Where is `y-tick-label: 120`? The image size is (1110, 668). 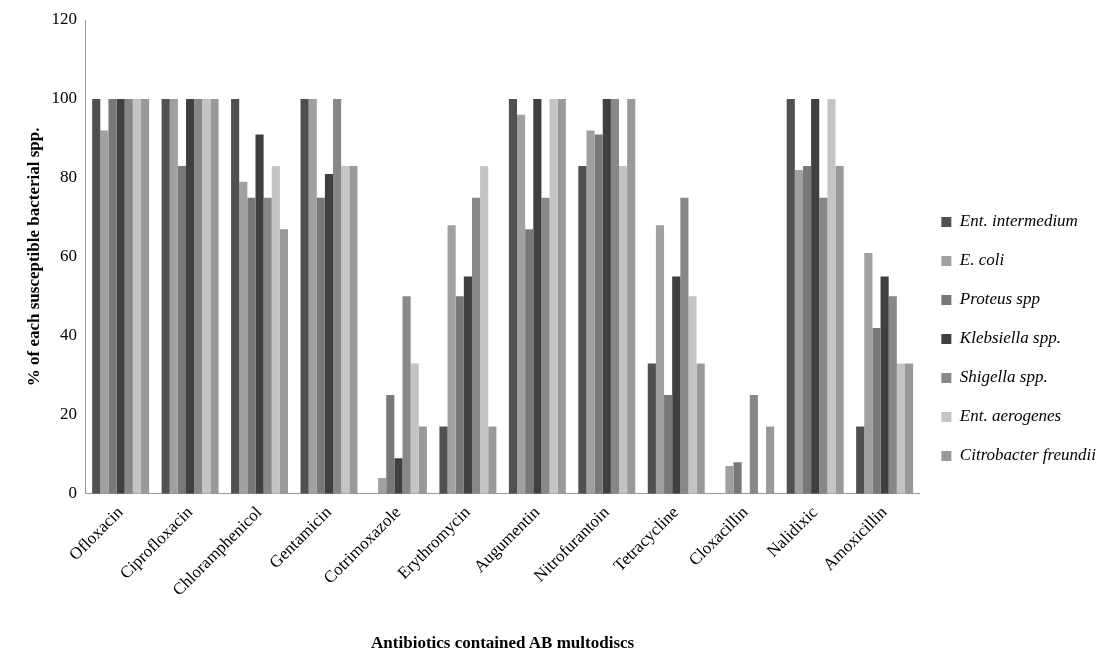
y-tick-label: 120 is located at coordinates (64, 19).